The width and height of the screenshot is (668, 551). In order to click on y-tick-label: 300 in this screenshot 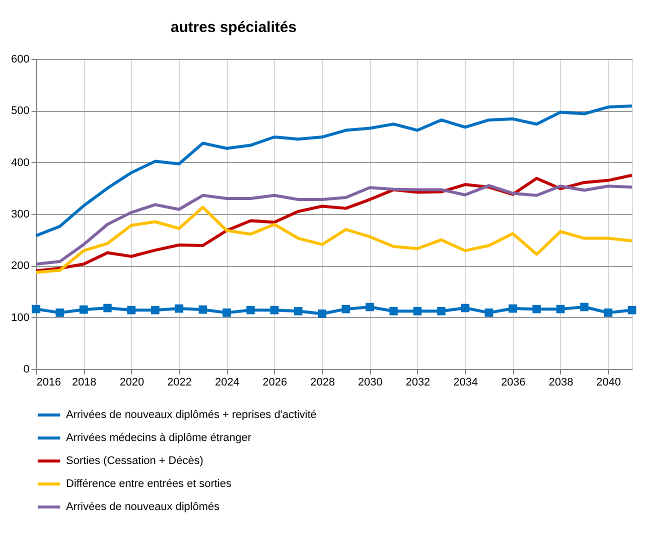, I will do `click(20, 214)`.